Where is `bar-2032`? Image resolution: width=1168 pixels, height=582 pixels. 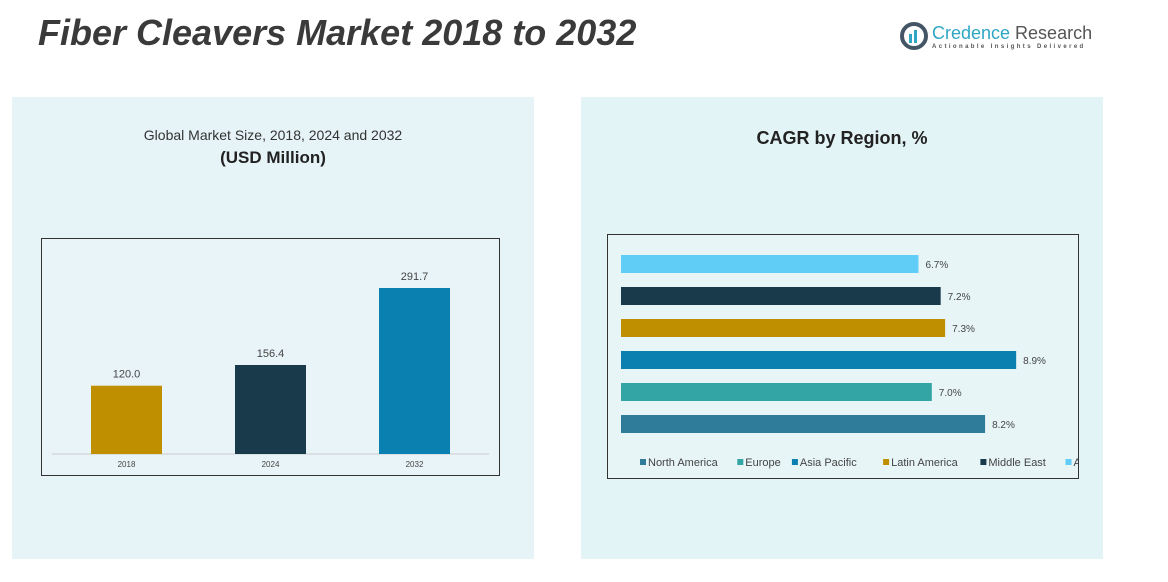 bar-2032 is located at coordinates (414, 371).